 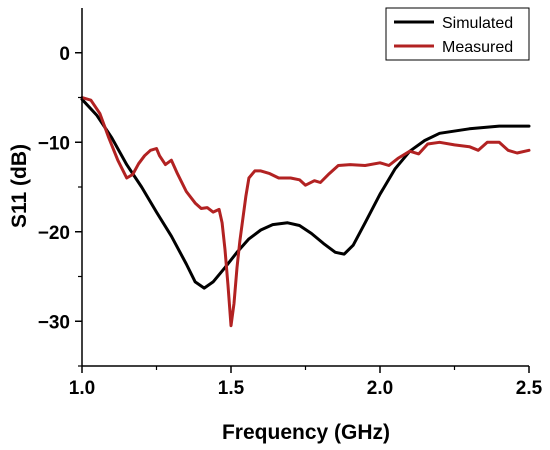 I want to click on legend-box, so click(x=457, y=34).